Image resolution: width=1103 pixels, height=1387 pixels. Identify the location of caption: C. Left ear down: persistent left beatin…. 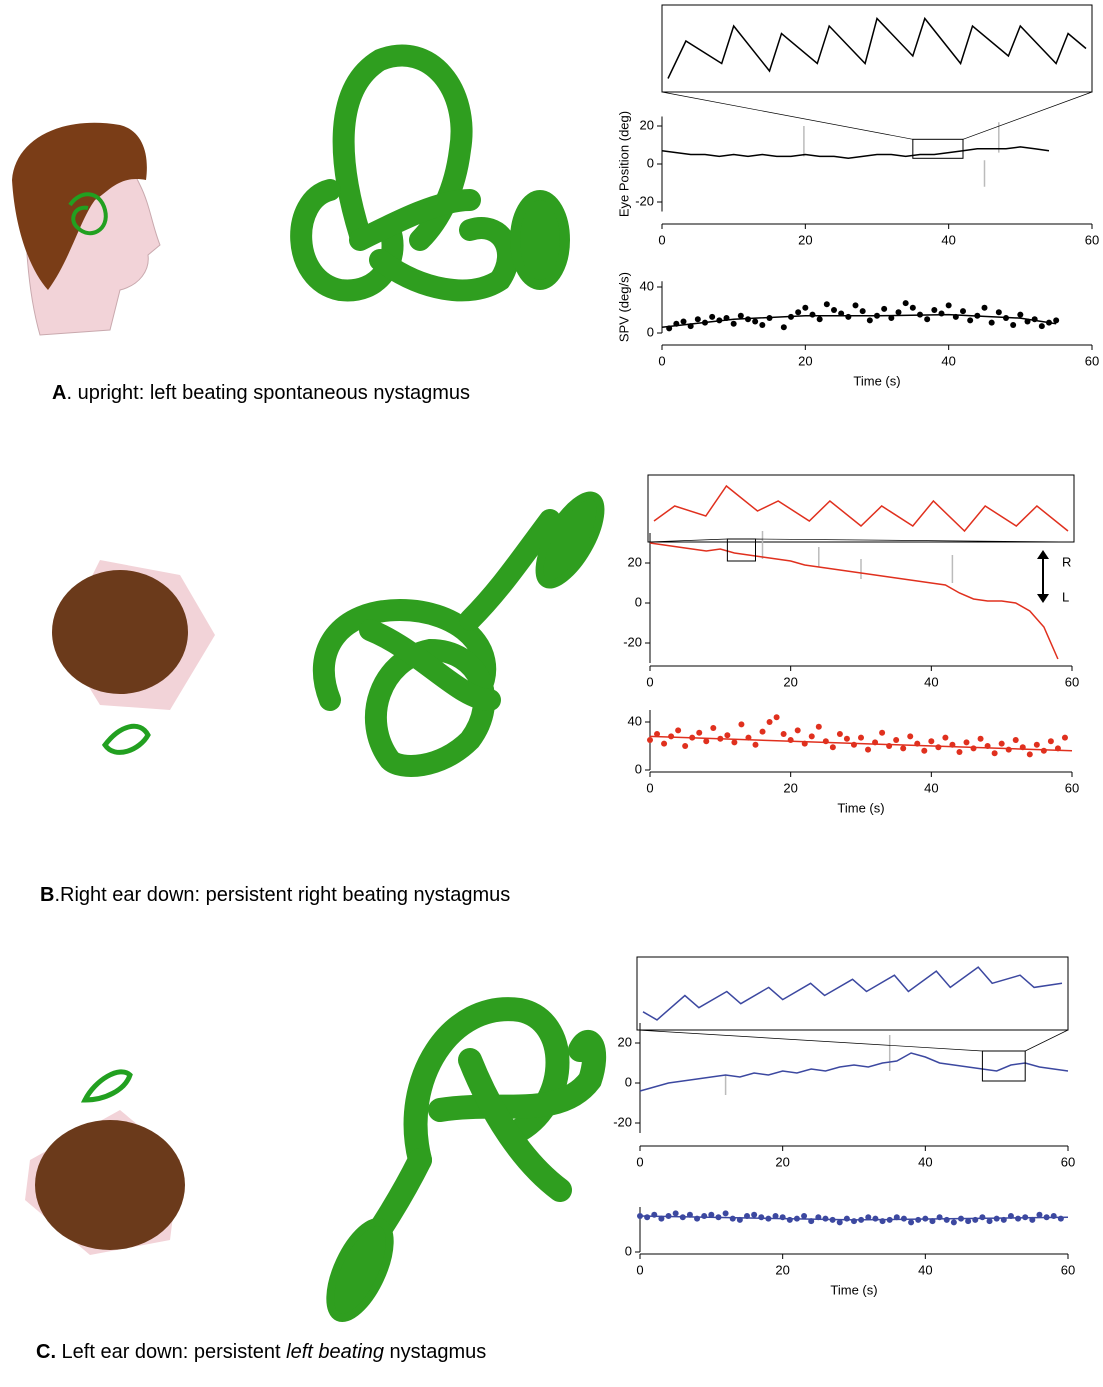
(261, 1352).